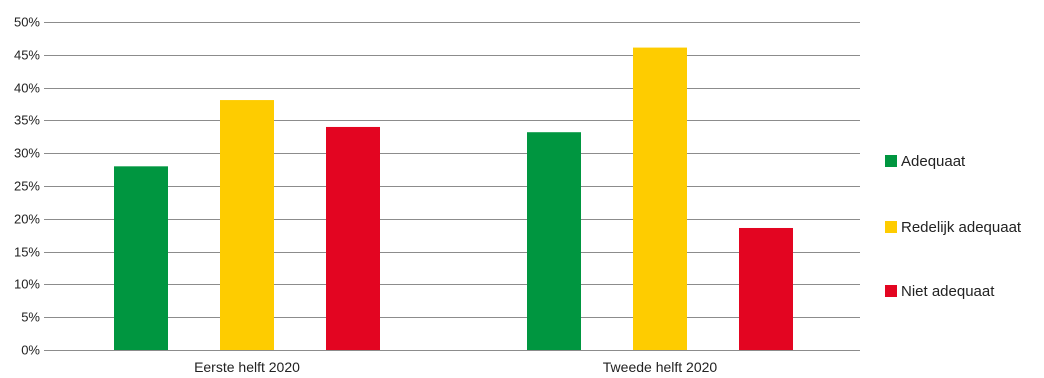 This screenshot has width=1044, height=378. Describe the element at coordinates (30, 350) in the screenshot. I see `y-tick-label: 0%` at that location.